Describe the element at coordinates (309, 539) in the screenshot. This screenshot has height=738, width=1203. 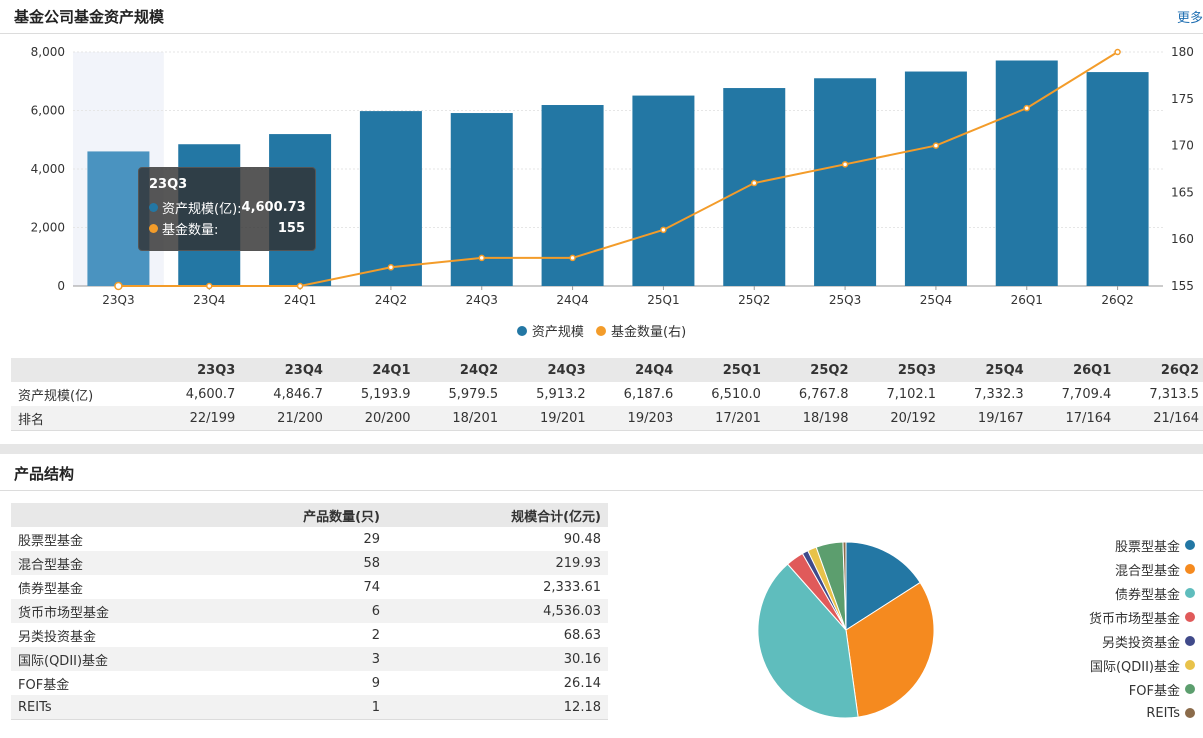
I see `product-row: 股票型基金 29 90.48` at that location.